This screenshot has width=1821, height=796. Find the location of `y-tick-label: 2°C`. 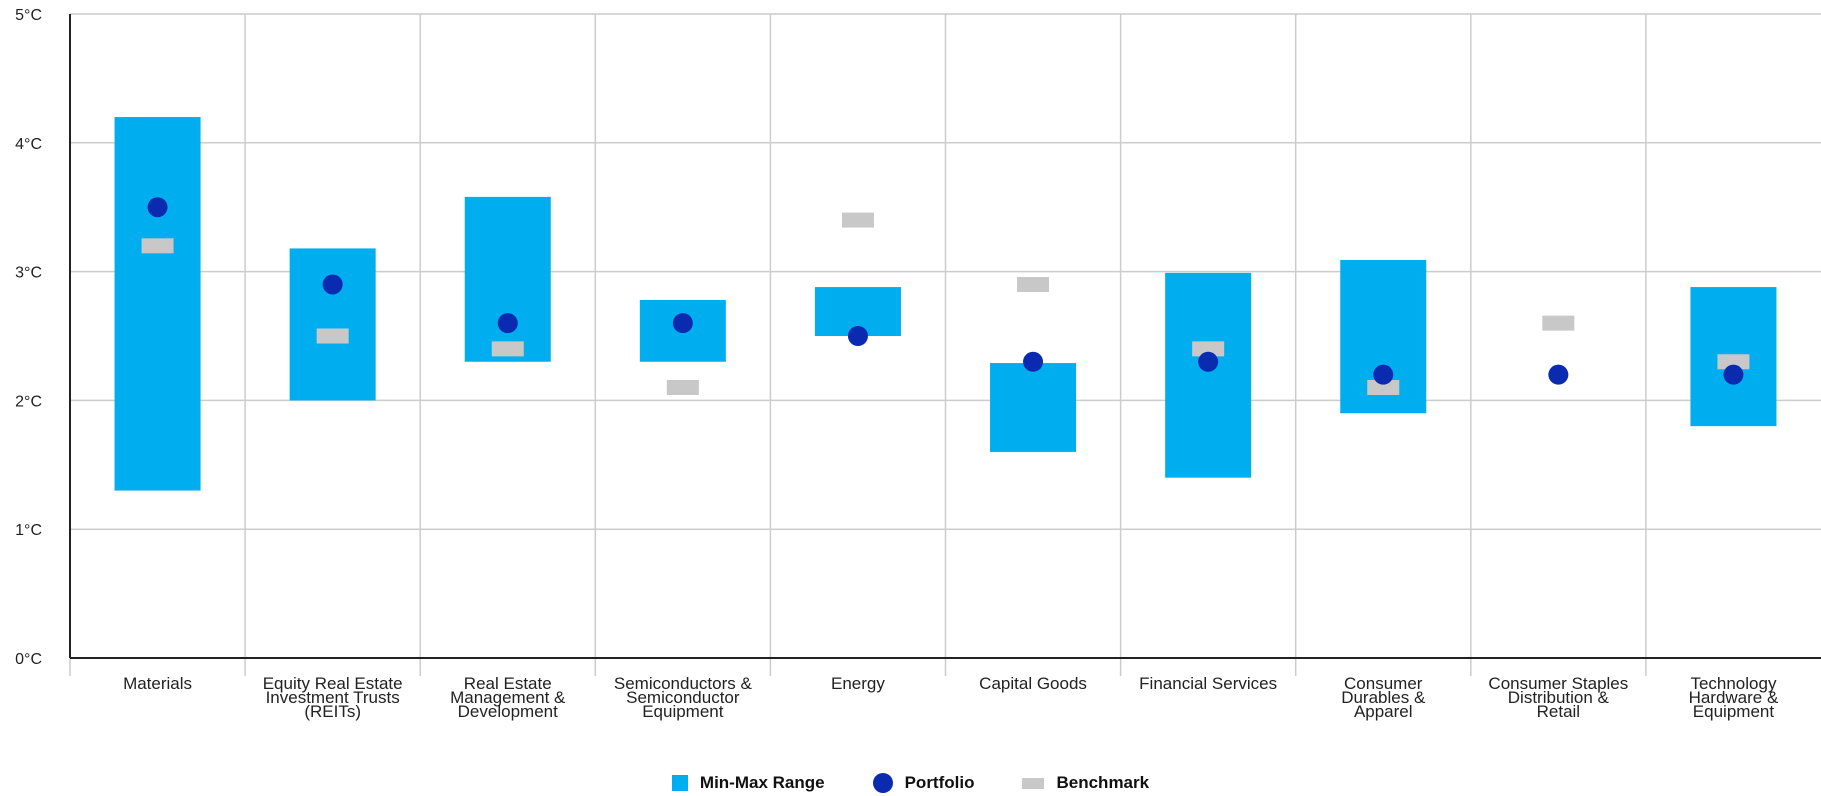

y-tick-label: 2°C is located at coordinates (28, 401).